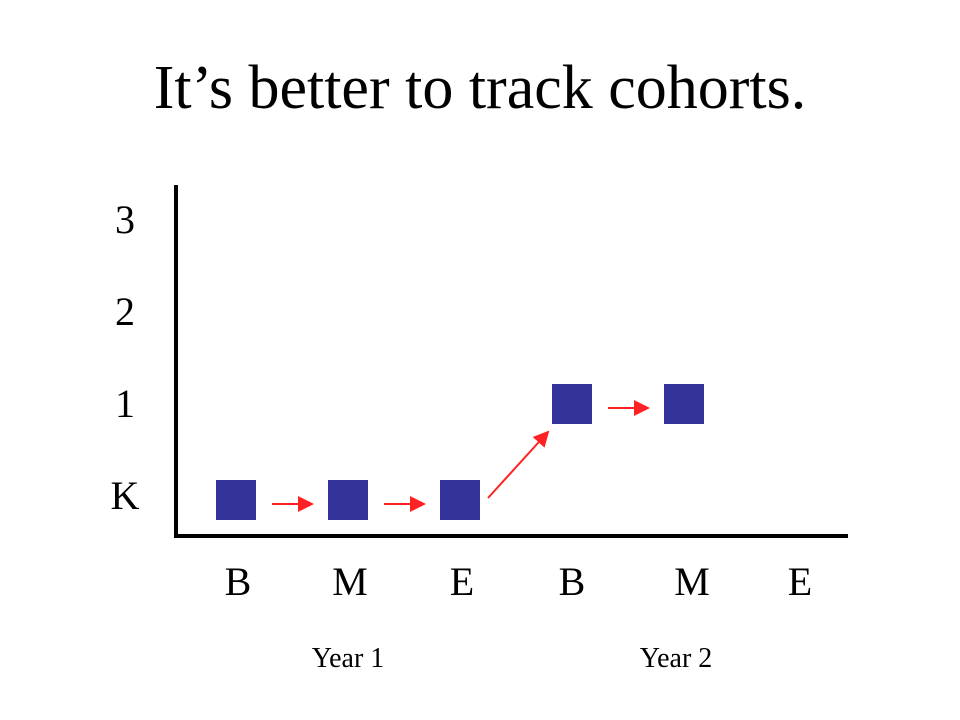 The image size is (960, 720). What do you see at coordinates (348, 658) in the screenshot?
I see `year-label-1: Year 1` at bounding box center [348, 658].